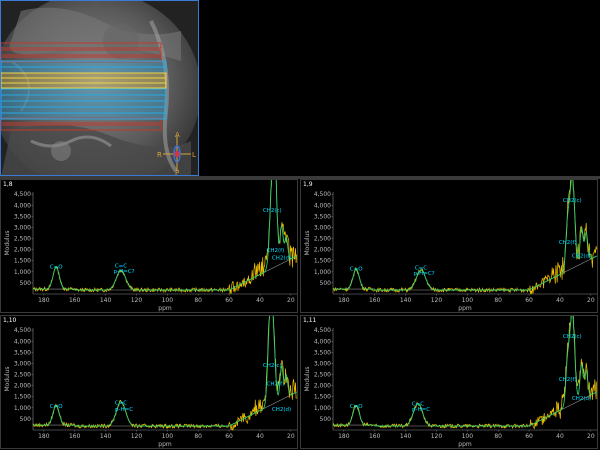 The width and height of the screenshot is (600, 450). I want to click on baseline-trace, so click(465, 409).